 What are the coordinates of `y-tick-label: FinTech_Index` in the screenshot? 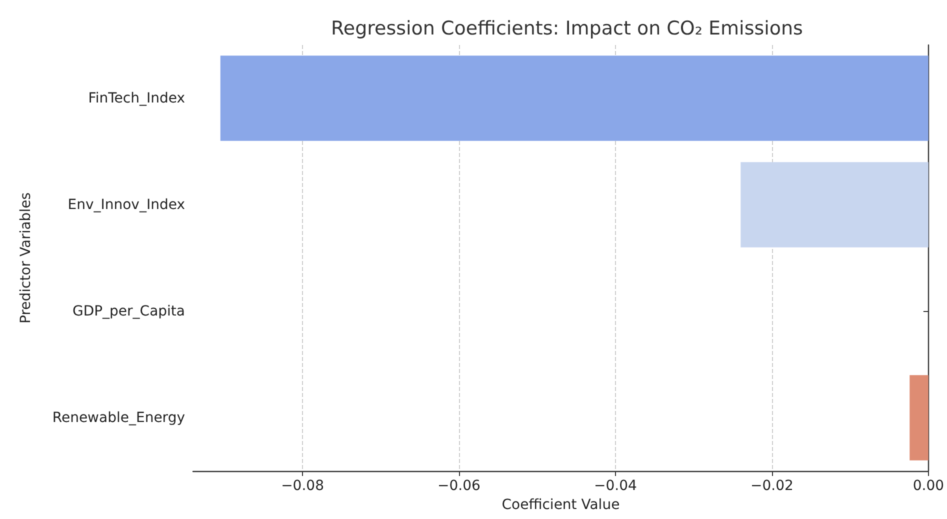 It's located at (136, 98).